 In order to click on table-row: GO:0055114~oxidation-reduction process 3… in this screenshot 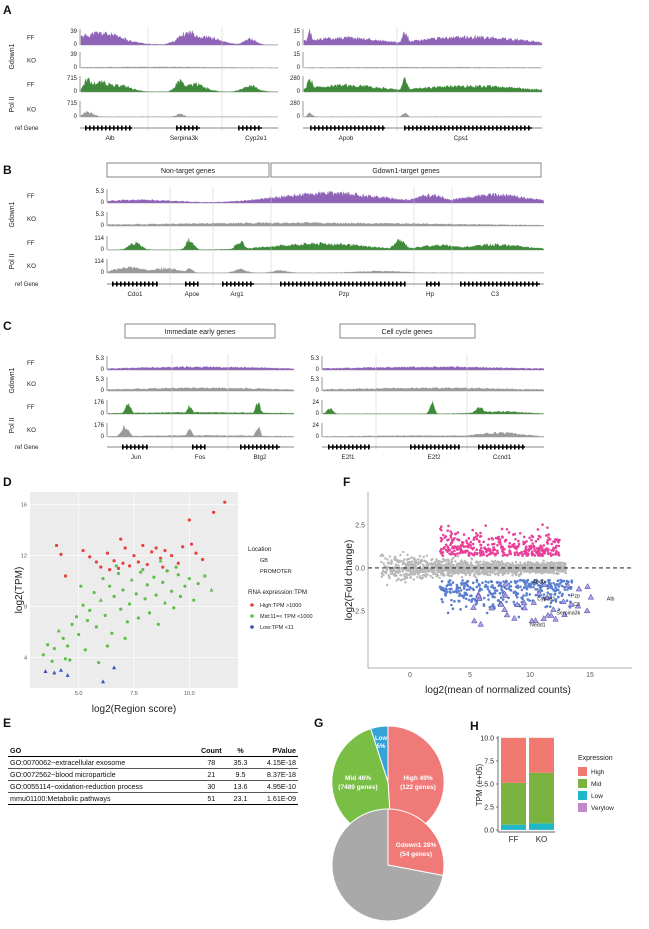, I will do `click(153, 786)`.